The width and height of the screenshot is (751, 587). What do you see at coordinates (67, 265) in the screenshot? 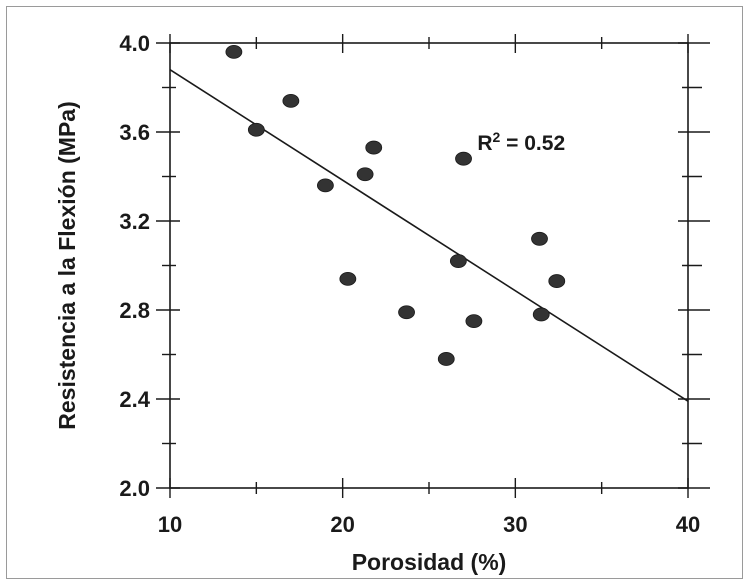
I see `y-axis-label: Resistencia a la Flexión (MPa)` at bounding box center [67, 265].